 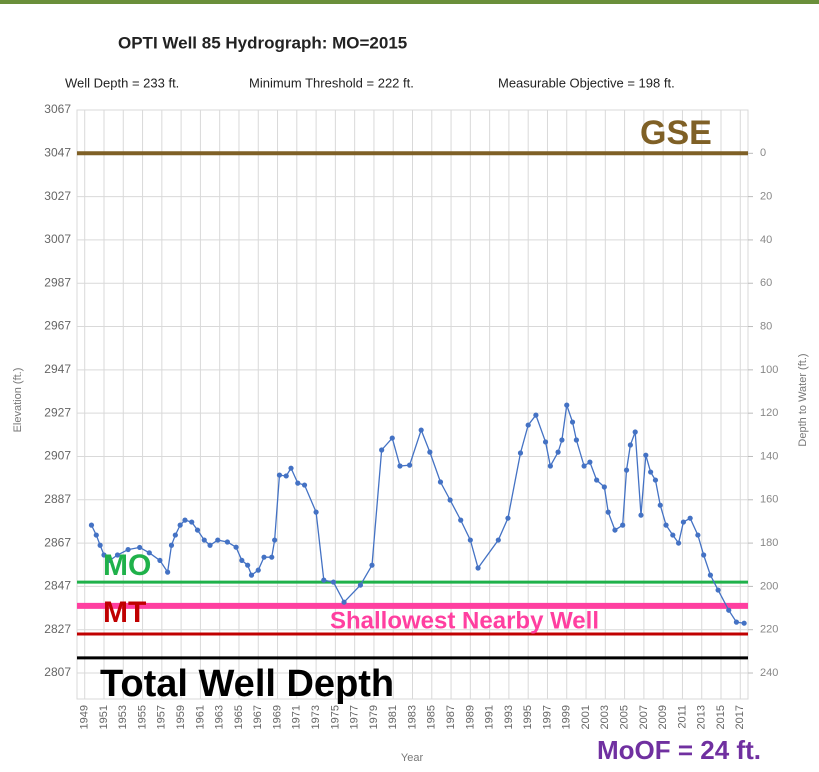 I want to click on x-tick-label: 1989, so click(x=470, y=717).